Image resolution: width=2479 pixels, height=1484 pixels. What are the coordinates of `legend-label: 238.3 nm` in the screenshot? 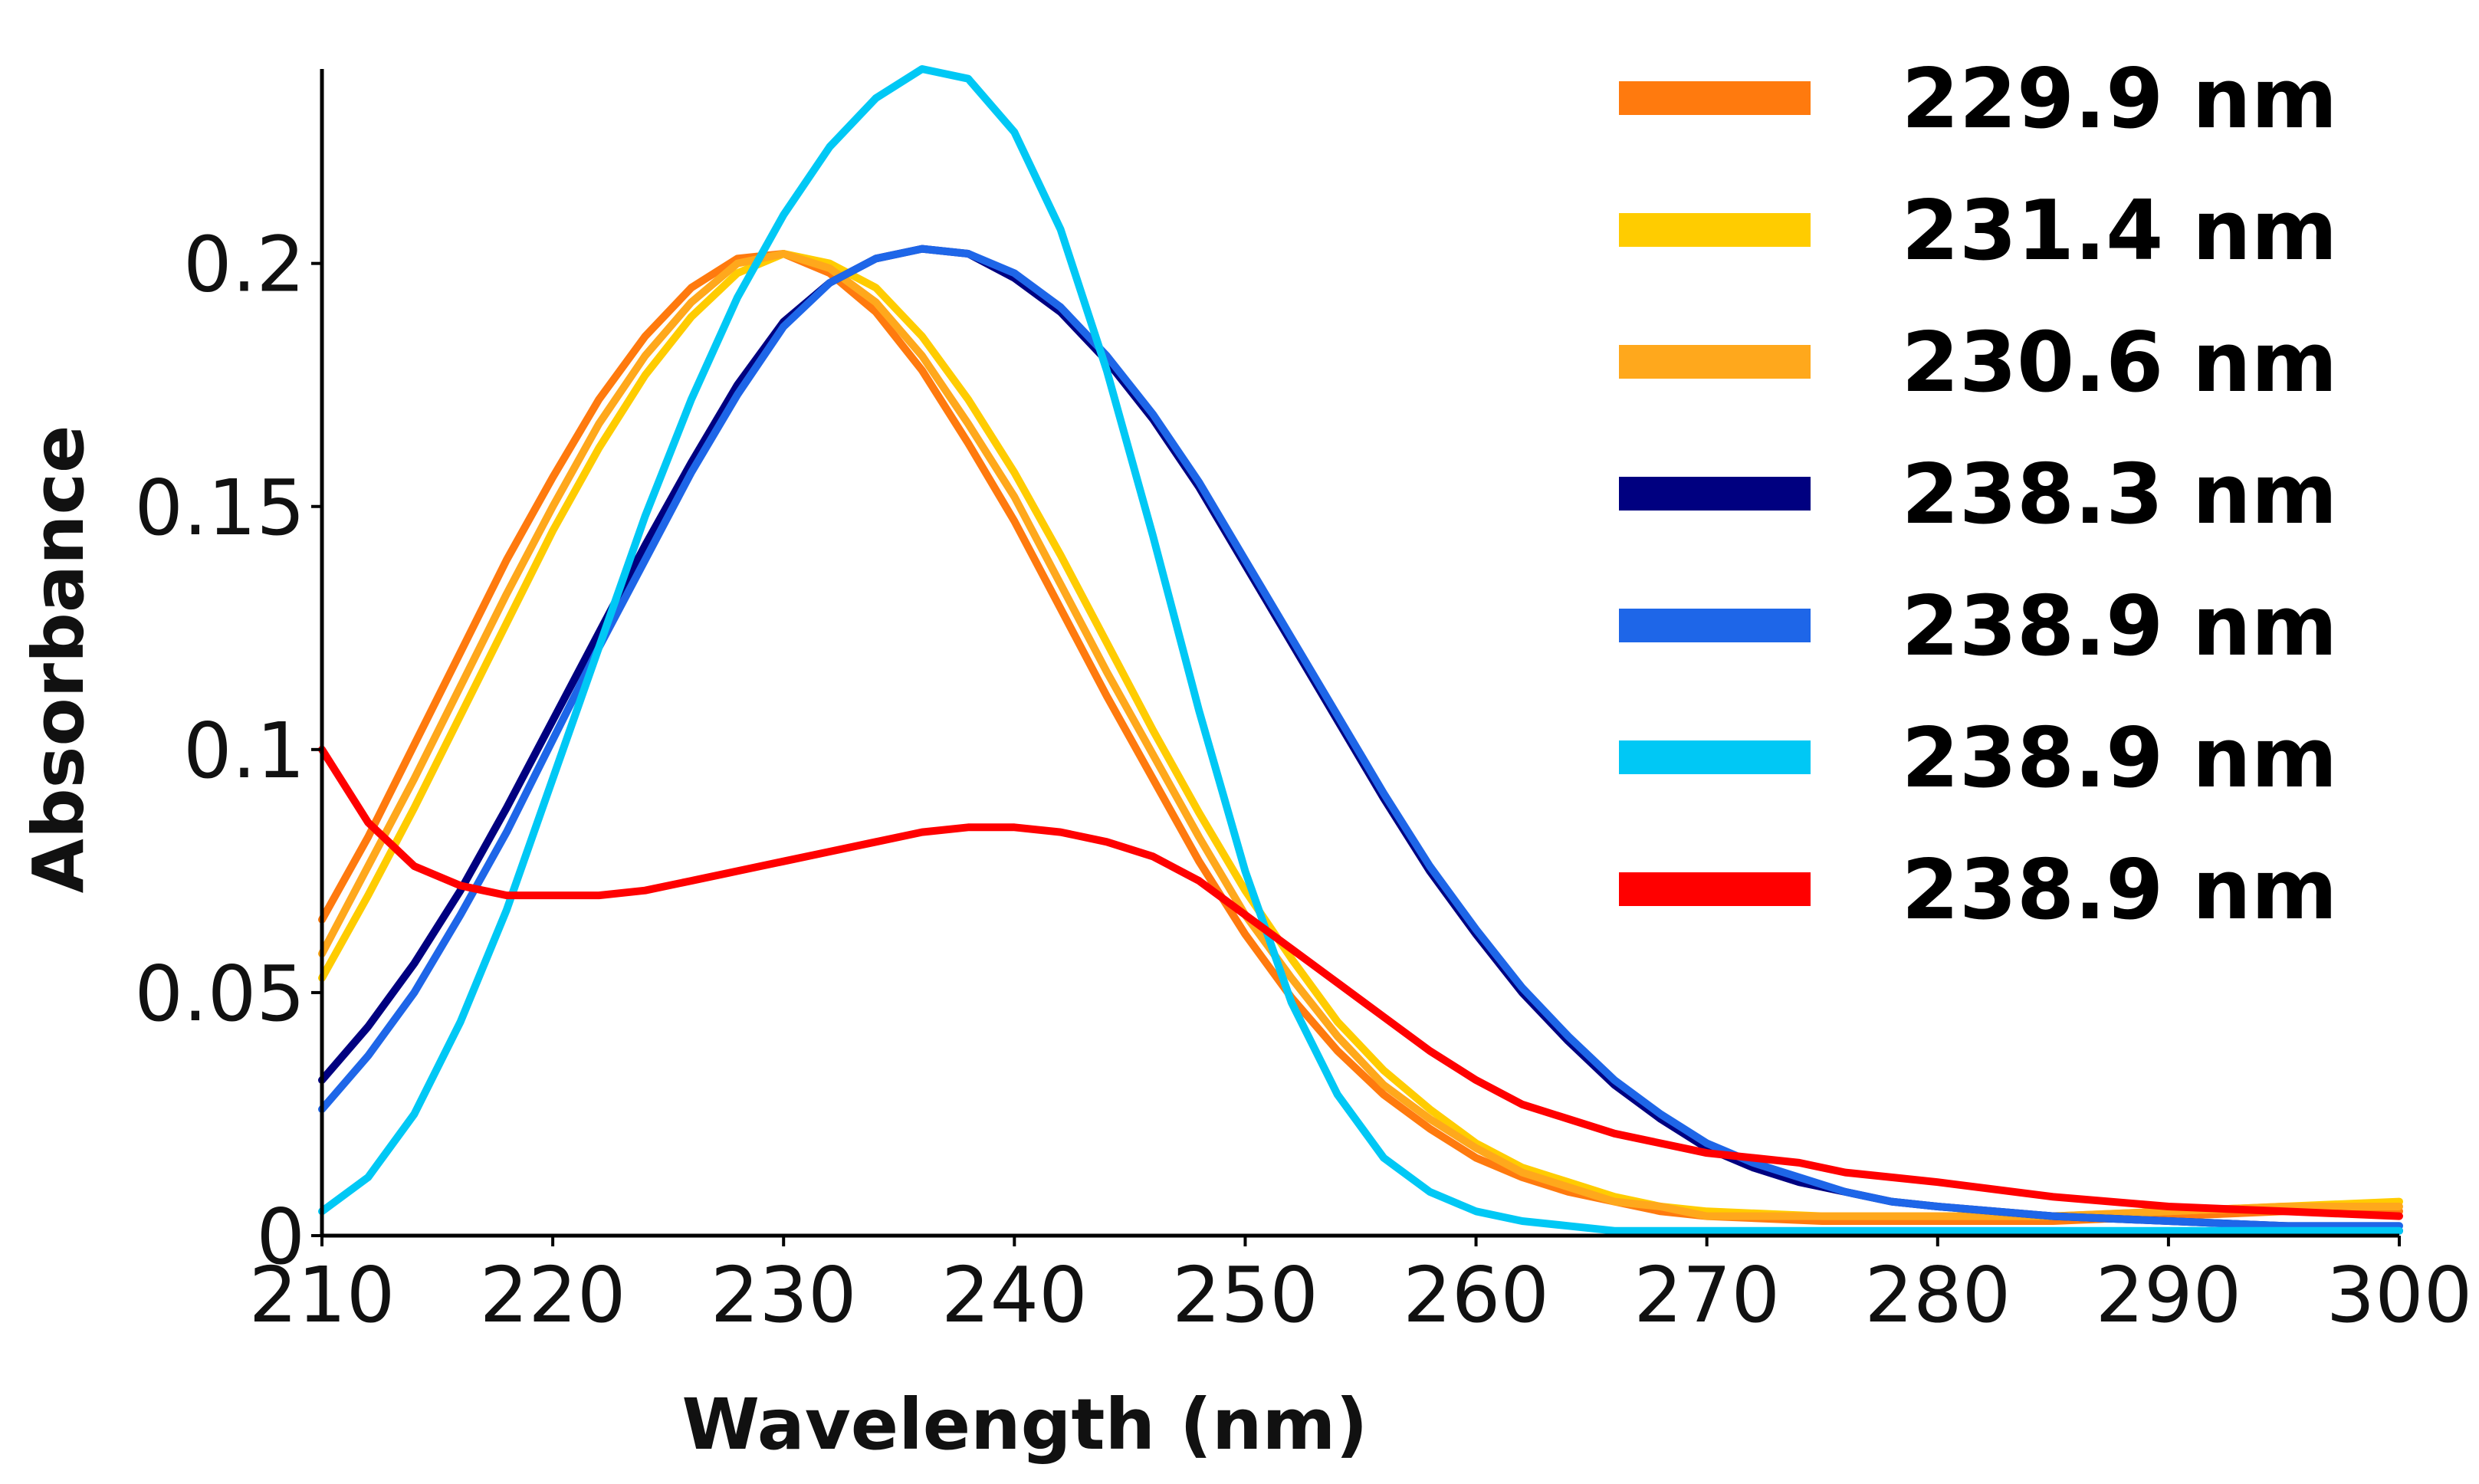 It's located at (2120, 495).